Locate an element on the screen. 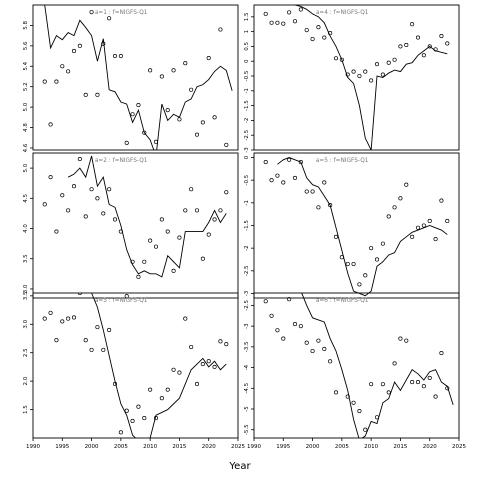  panel-1: 4.6 4.8 5.0 5.2 5.4 5.6 5.8 a=1 : f=NIGFS-Q1 is located at coordinates (131, 78).